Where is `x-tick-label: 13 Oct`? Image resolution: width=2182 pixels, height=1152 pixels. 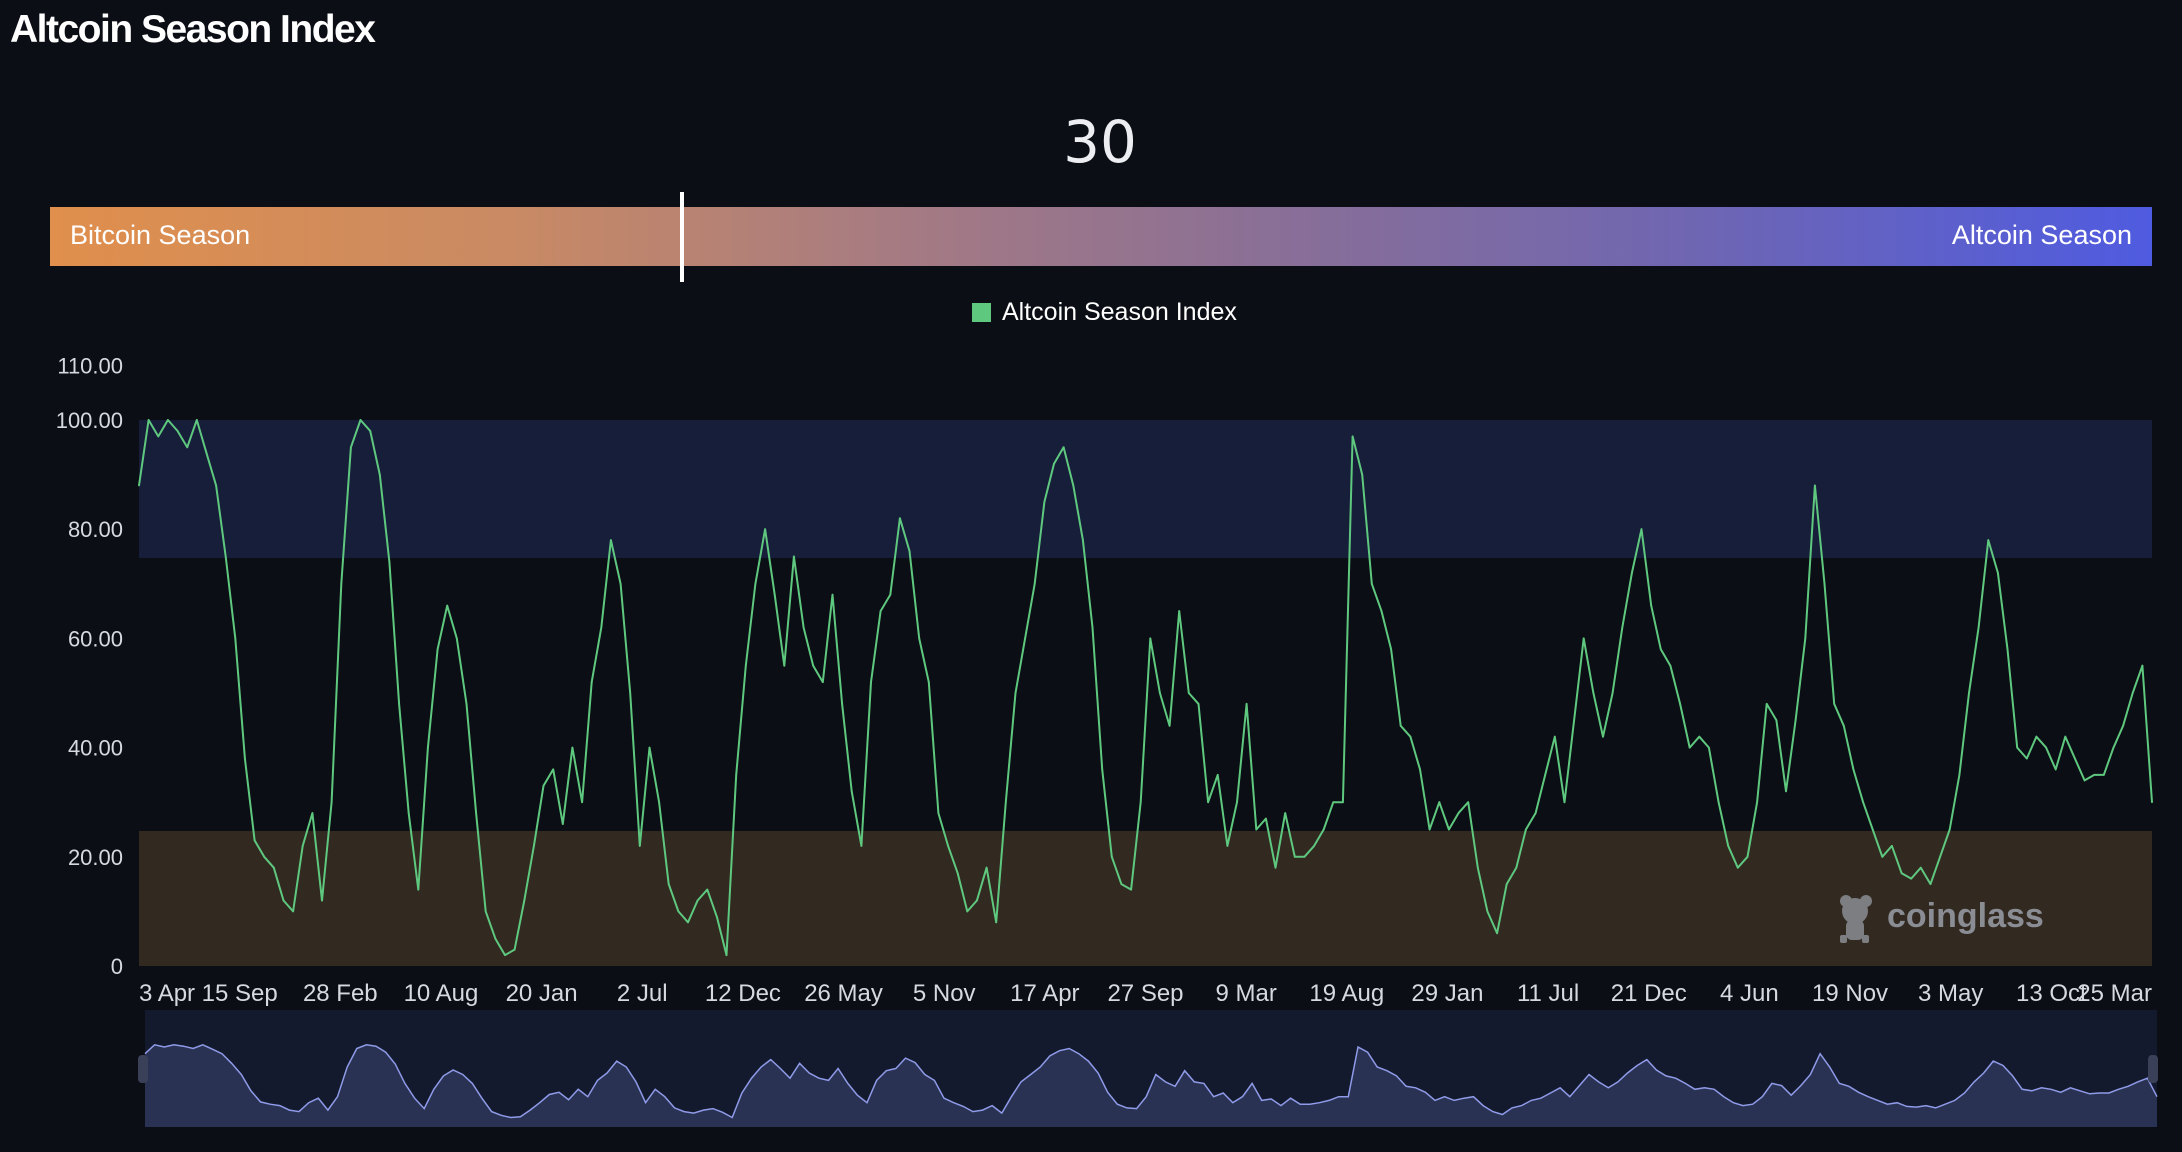
x-tick-label: 13 Oct is located at coordinates (2051, 993).